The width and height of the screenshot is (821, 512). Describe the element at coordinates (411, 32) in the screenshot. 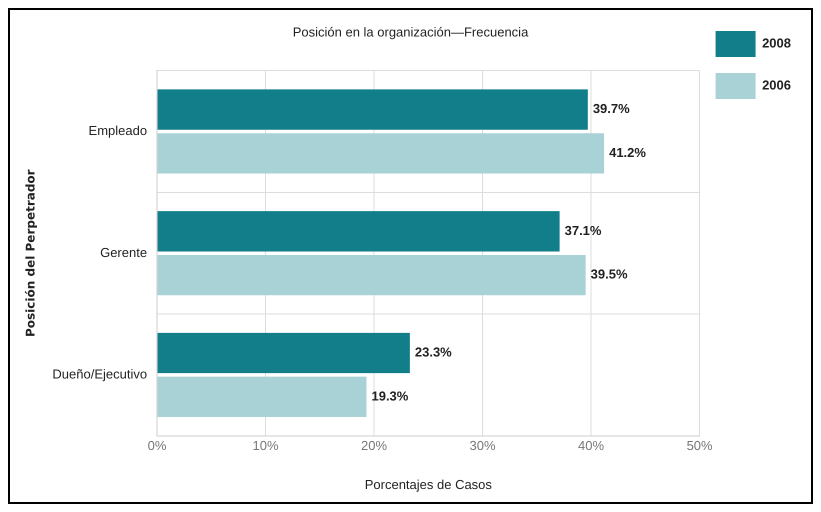

I see `chart-title: Posición en la organización—Frecuencia` at that location.